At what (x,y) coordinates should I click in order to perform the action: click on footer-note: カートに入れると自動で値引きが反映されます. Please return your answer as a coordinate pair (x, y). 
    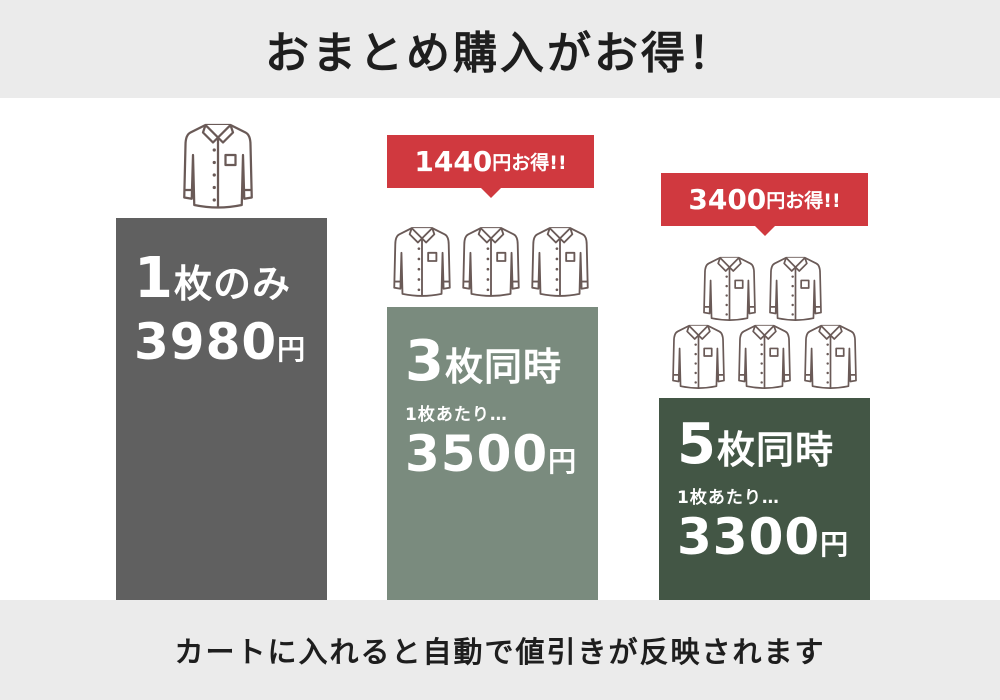
    Looking at the image, I should click on (500, 652).